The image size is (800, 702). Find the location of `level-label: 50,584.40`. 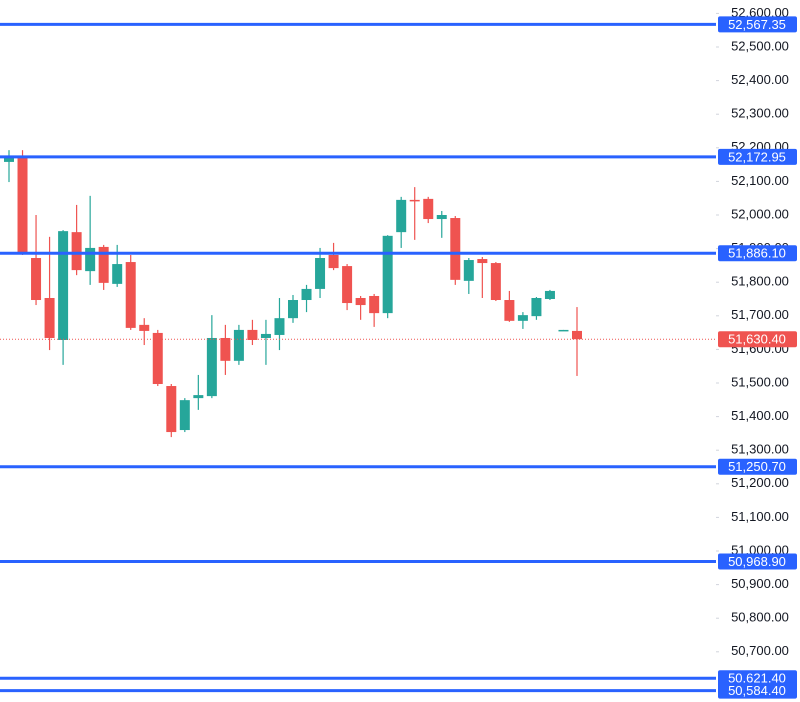

level-label: 50,584.40 is located at coordinates (757, 690).